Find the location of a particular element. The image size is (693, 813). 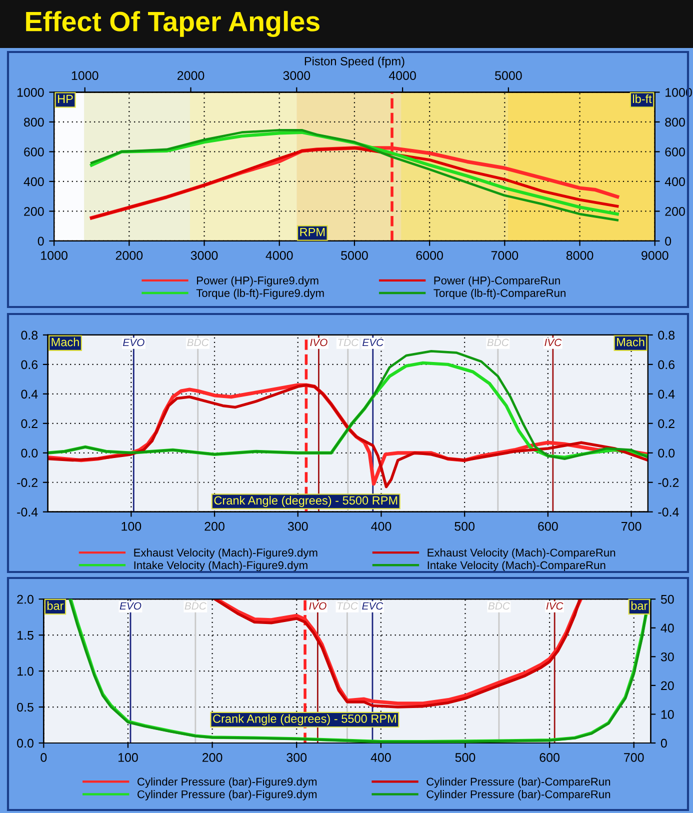

y-tick-label: 800 is located at coordinates (34, 122).